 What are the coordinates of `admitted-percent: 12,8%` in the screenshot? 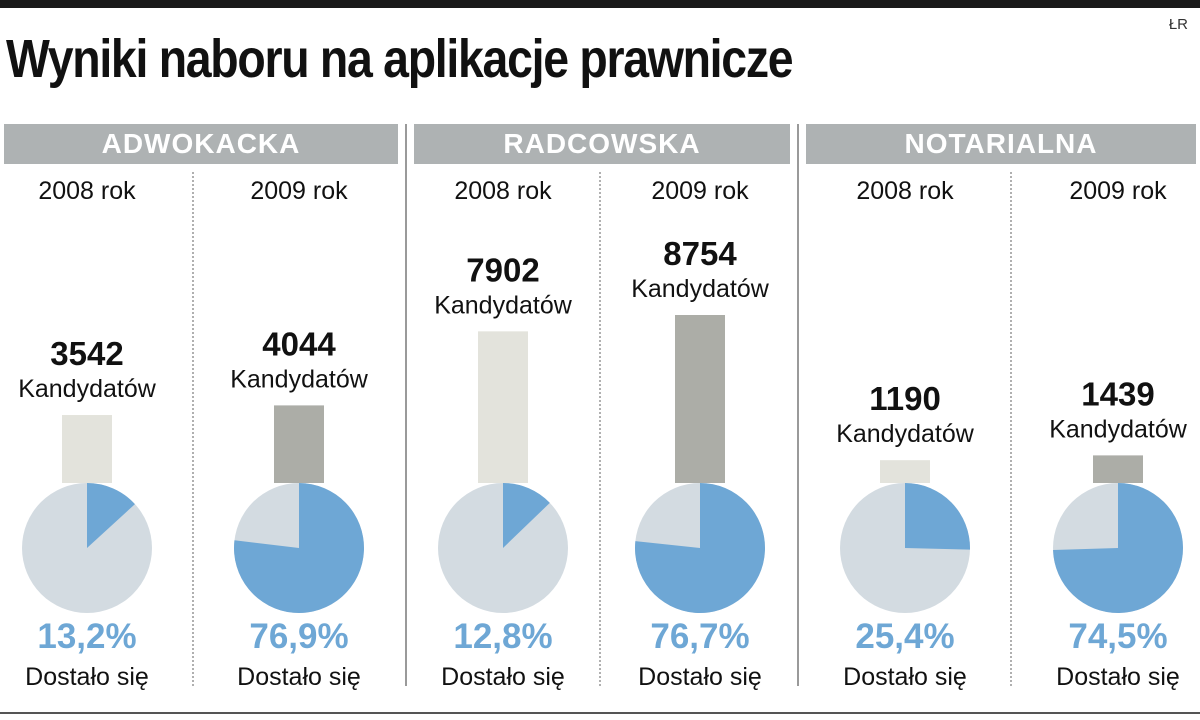 It's located at (502, 636).